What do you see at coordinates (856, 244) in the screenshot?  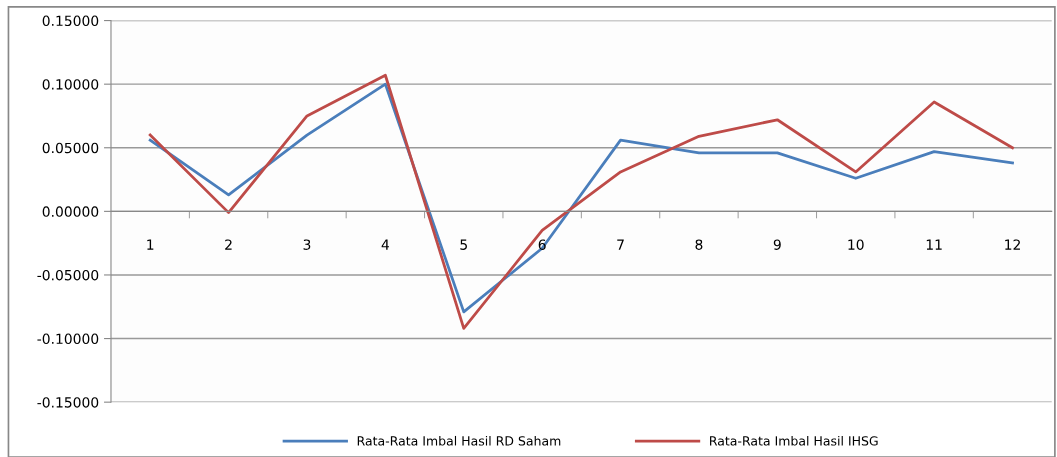 I see `x-tick-label: 10` at bounding box center [856, 244].